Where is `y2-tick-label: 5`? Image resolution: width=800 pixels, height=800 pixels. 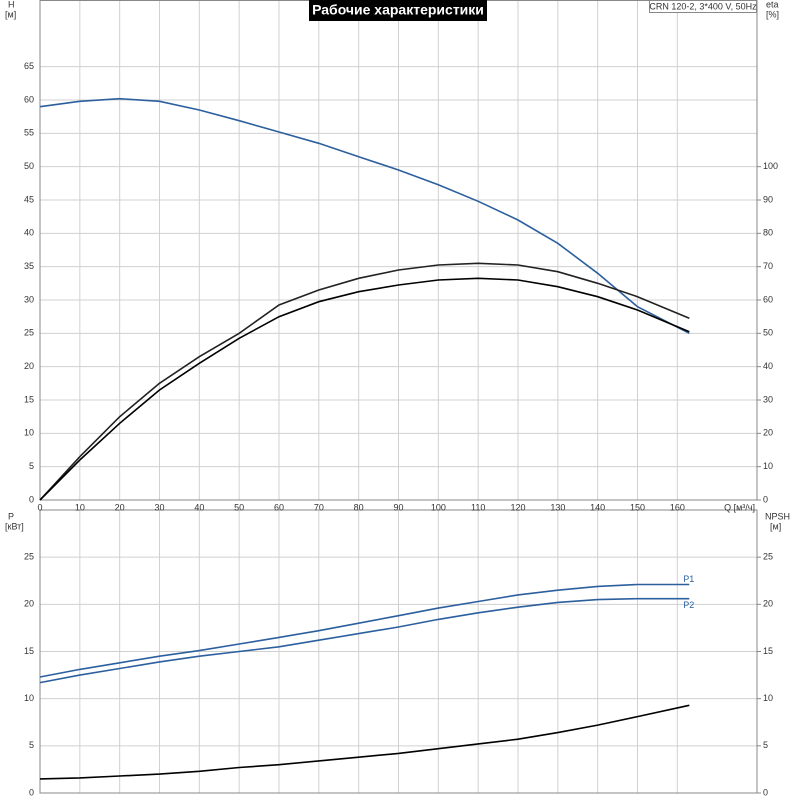 y2-tick-label: 5 is located at coordinates (765, 745).